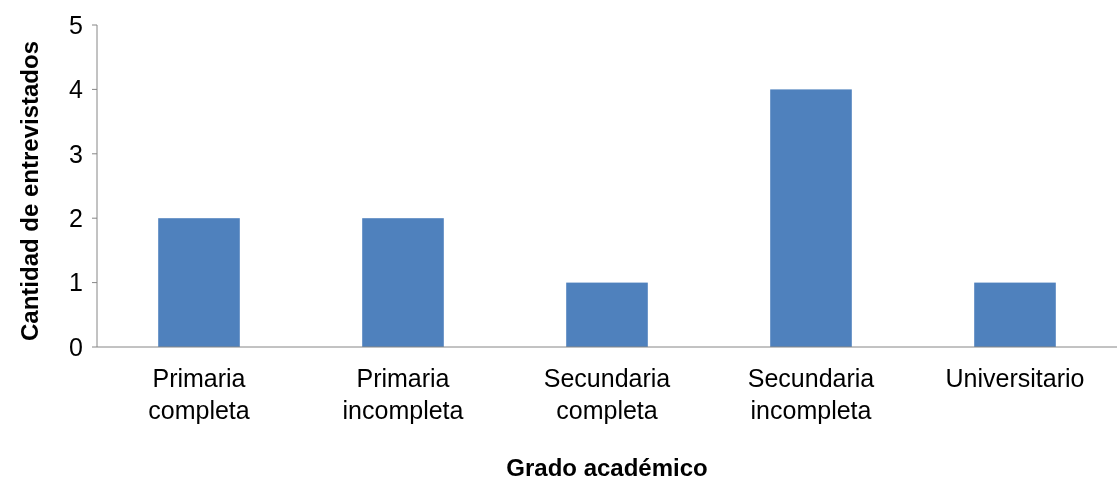 Image resolution: width=1119 pixels, height=486 pixels. What do you see at coordinates (607, 467) in the screenshot?
I see `x-axis-title: Grado académico` at bounding box center [607, 467].